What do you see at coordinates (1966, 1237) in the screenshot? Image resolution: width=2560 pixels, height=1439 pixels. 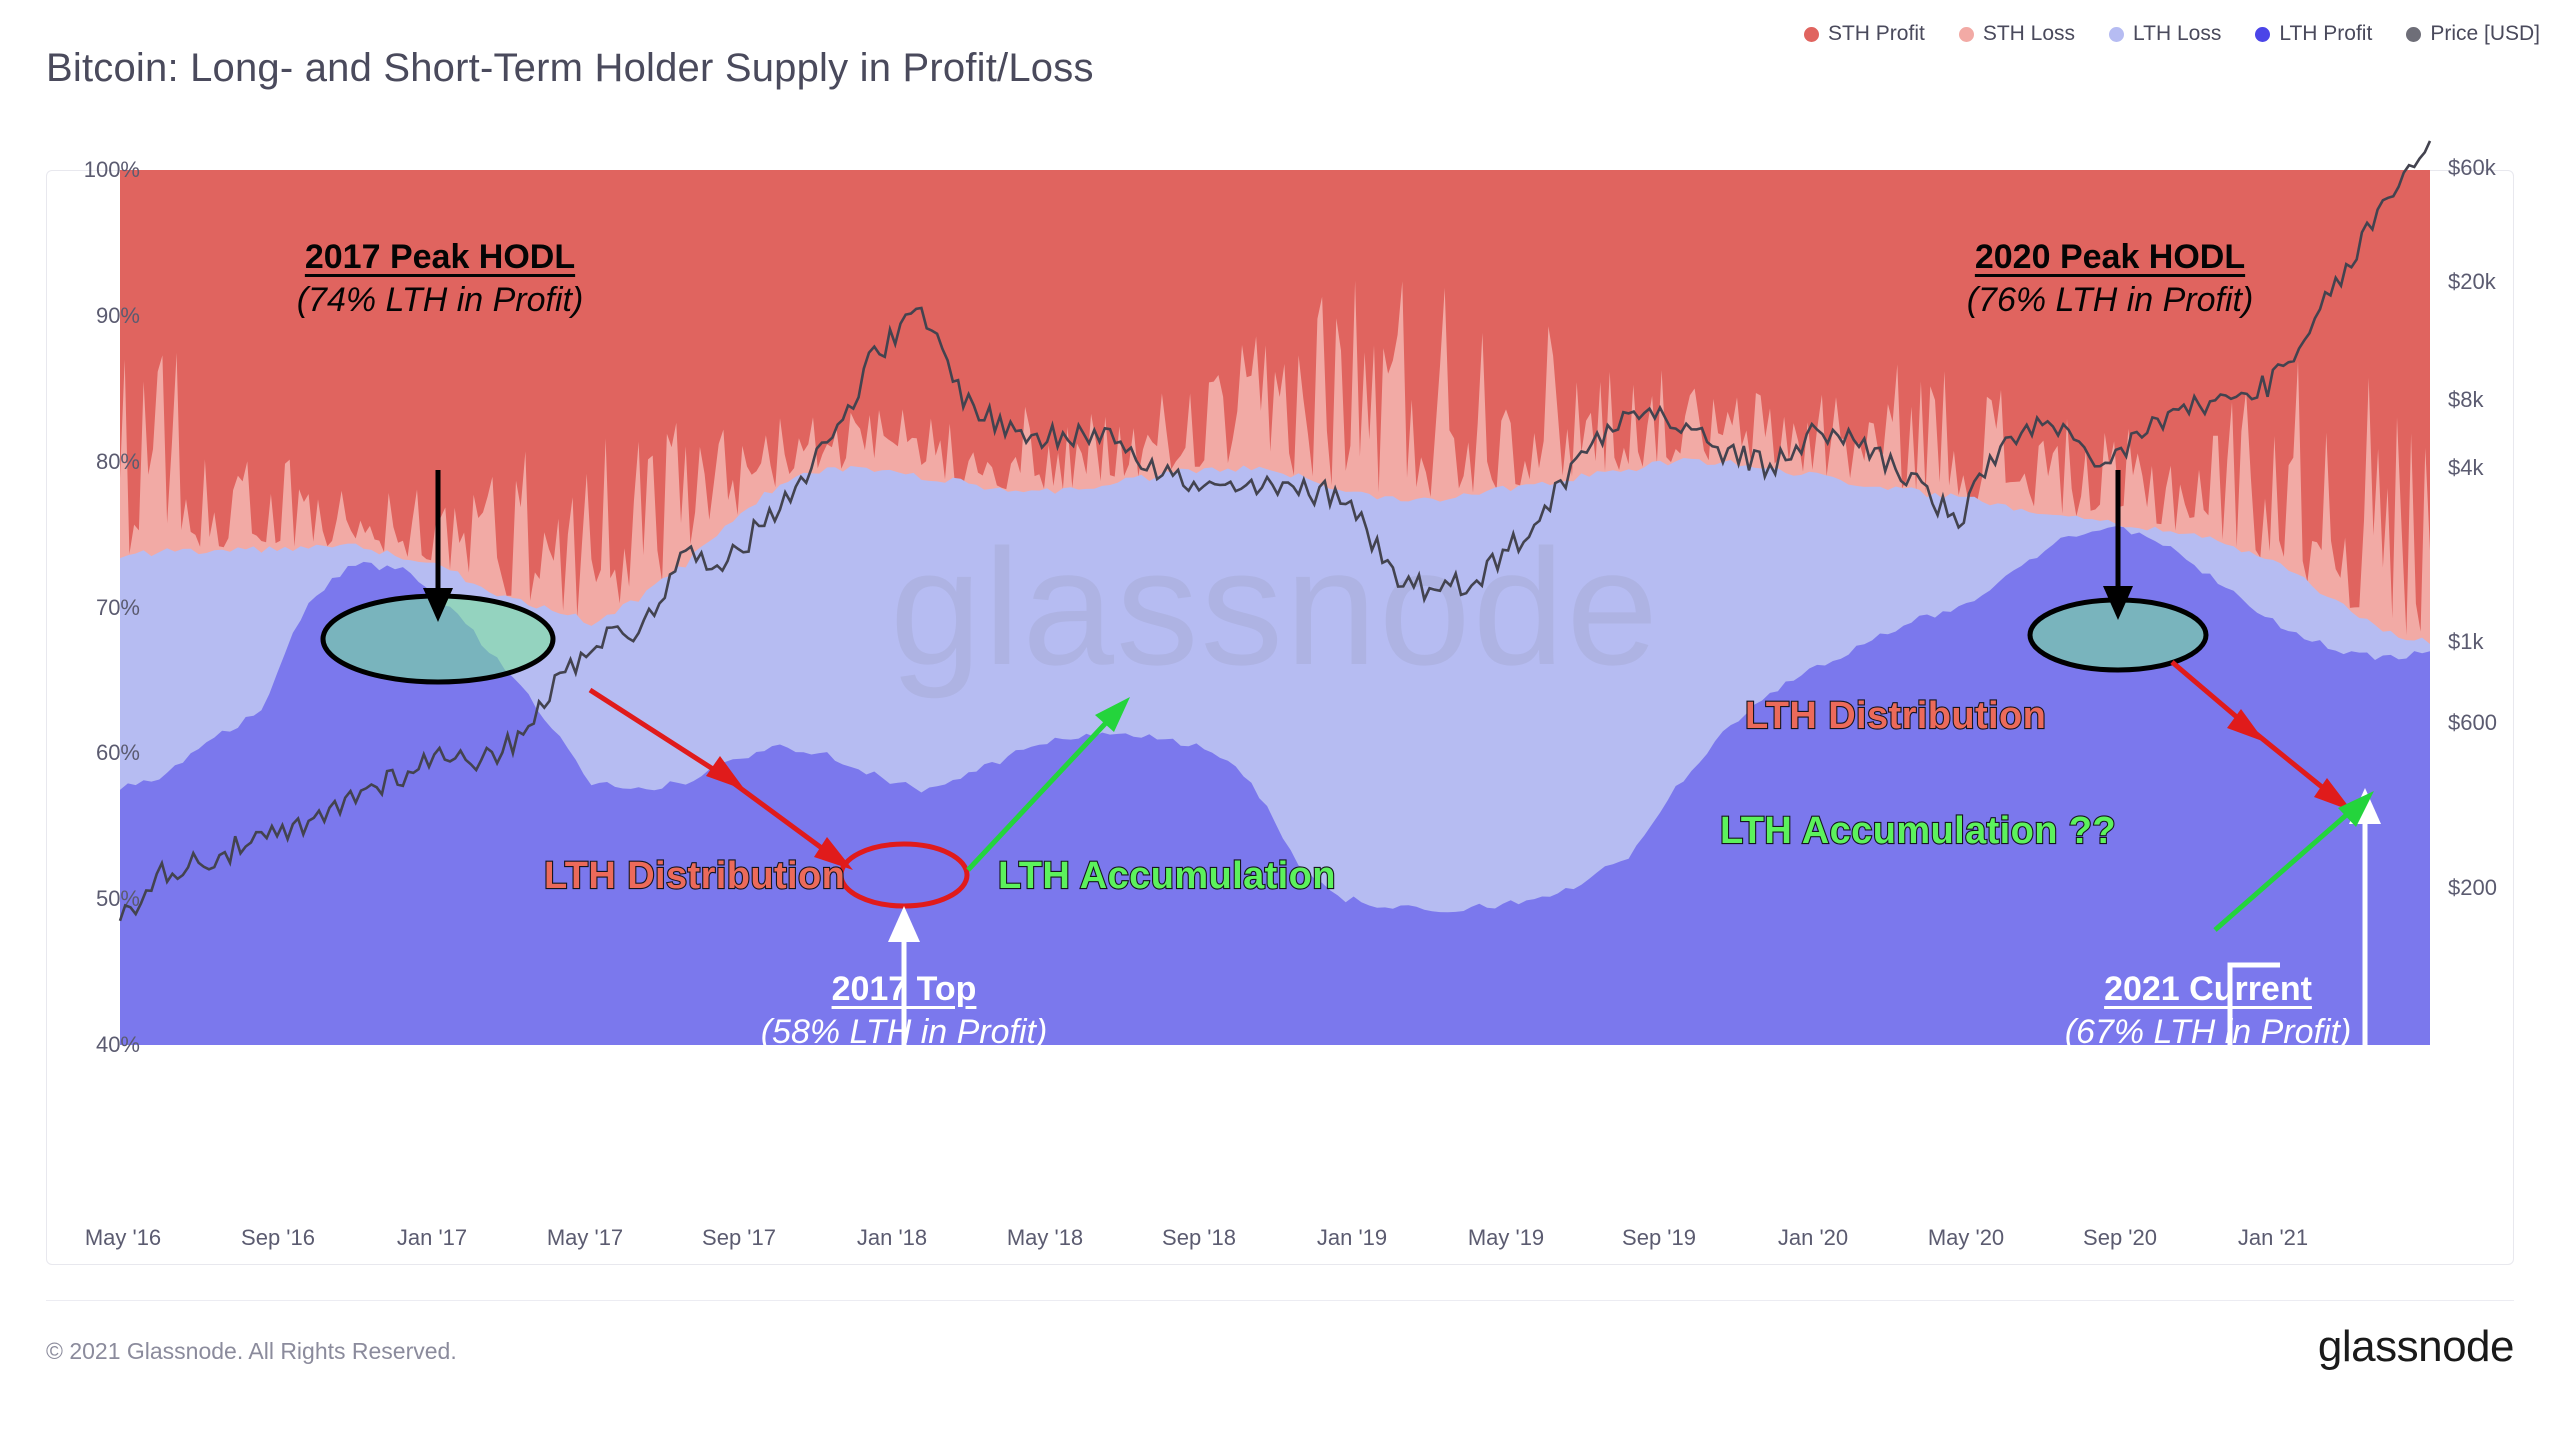 I see `x-tick-label: May '20` at bounding box center [1966, 1237].